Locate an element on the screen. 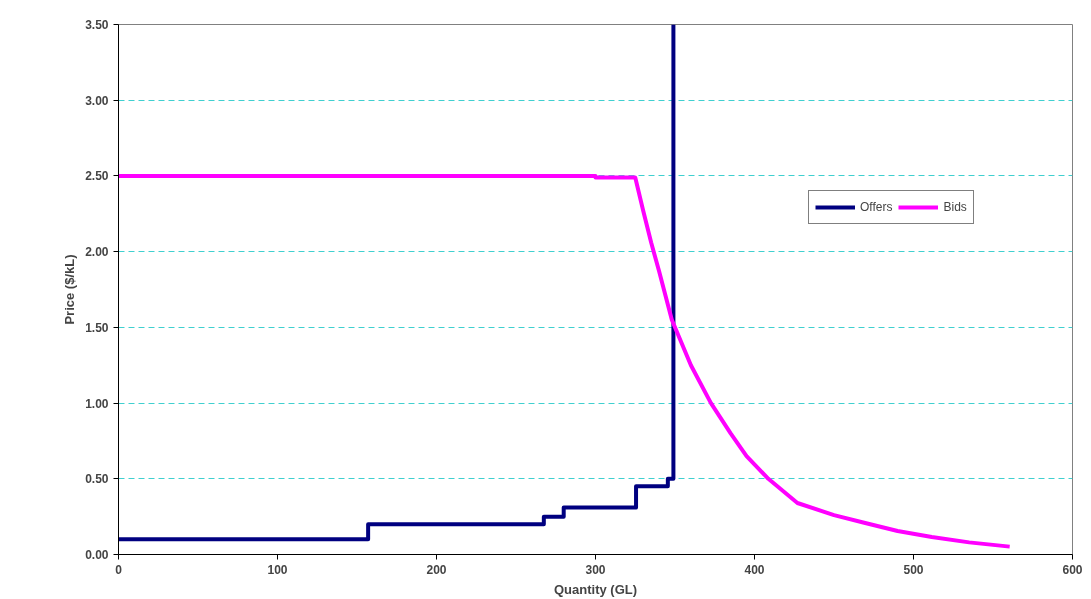  x-tick-label: 500 is located at coordinates (913, 569).